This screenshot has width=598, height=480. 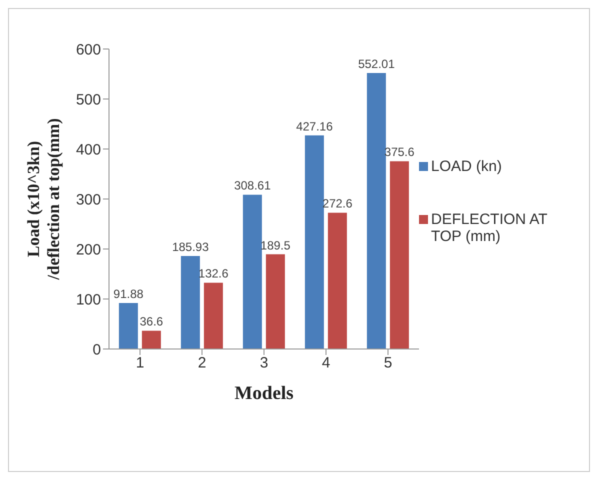 I want to click on x-axis-title: Models, so click(x=264, y=393).